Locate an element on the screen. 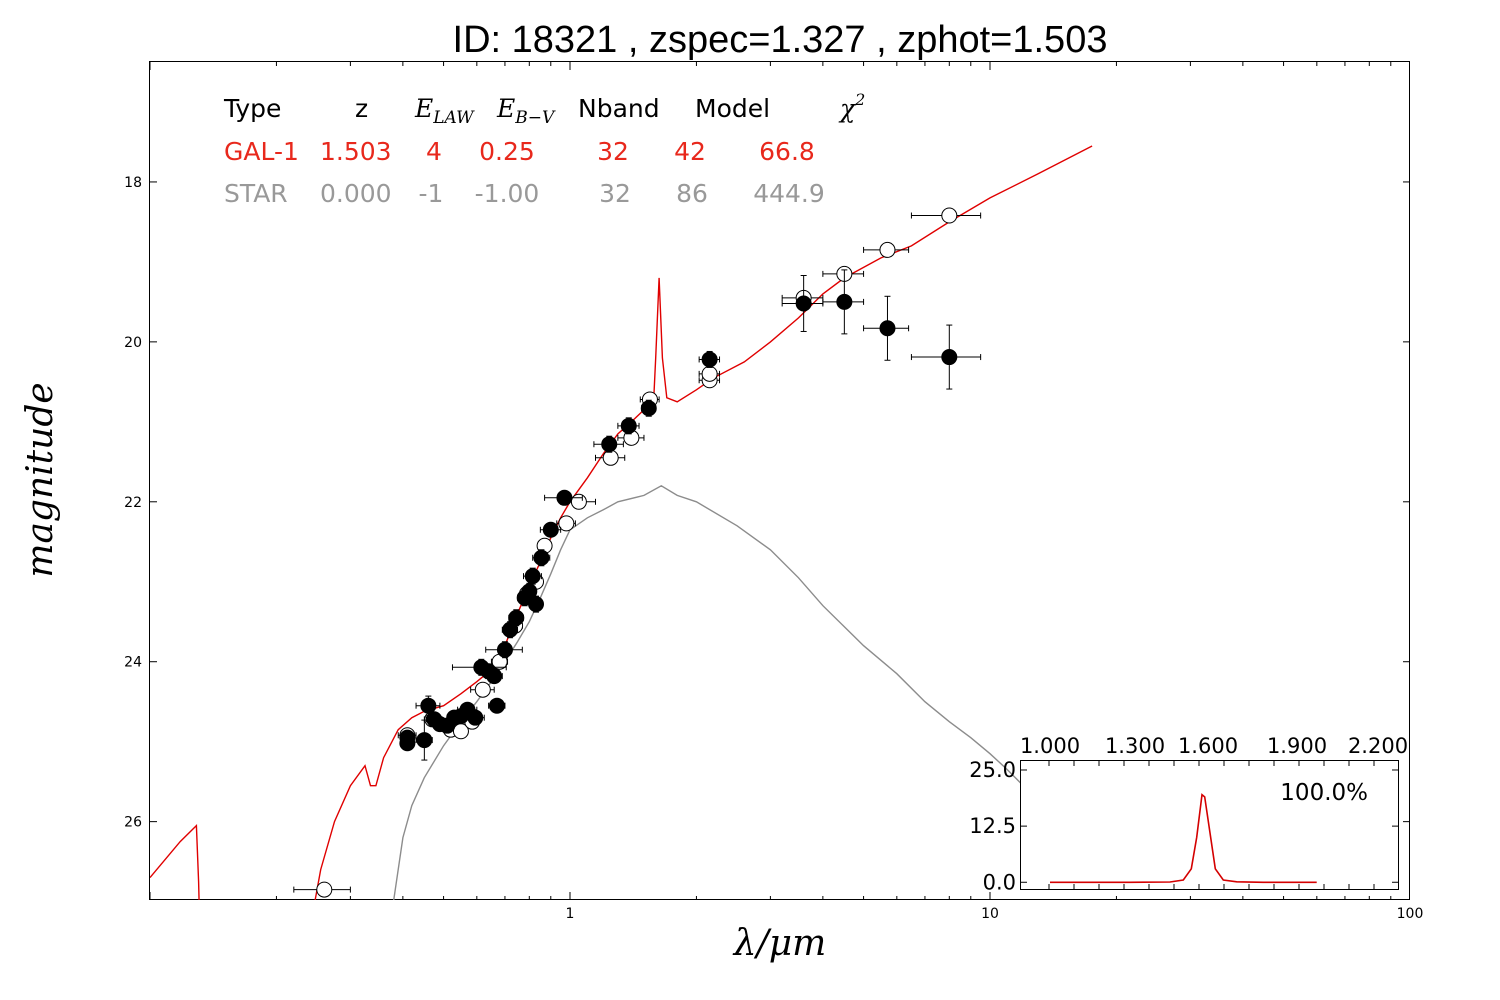 This screenshot has height=1000, width=1500. header-nband: Nband is located at coordinates (619, 108).